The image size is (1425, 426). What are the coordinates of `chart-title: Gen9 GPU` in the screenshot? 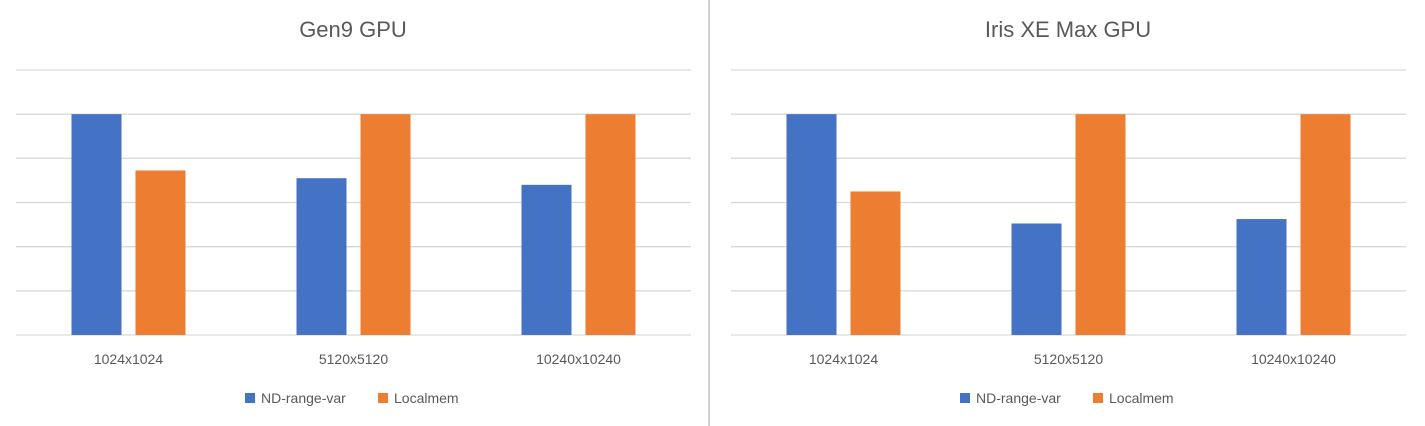 It's located at (353, 29).